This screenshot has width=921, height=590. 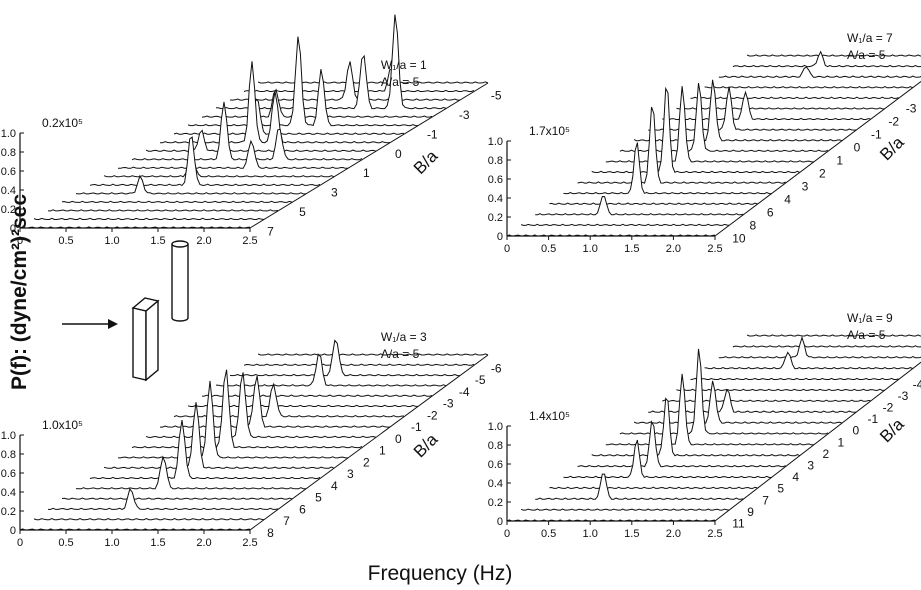 I want to click on amplitude-scale-label: 1.4x10⁵, so click(x=549, y=416).